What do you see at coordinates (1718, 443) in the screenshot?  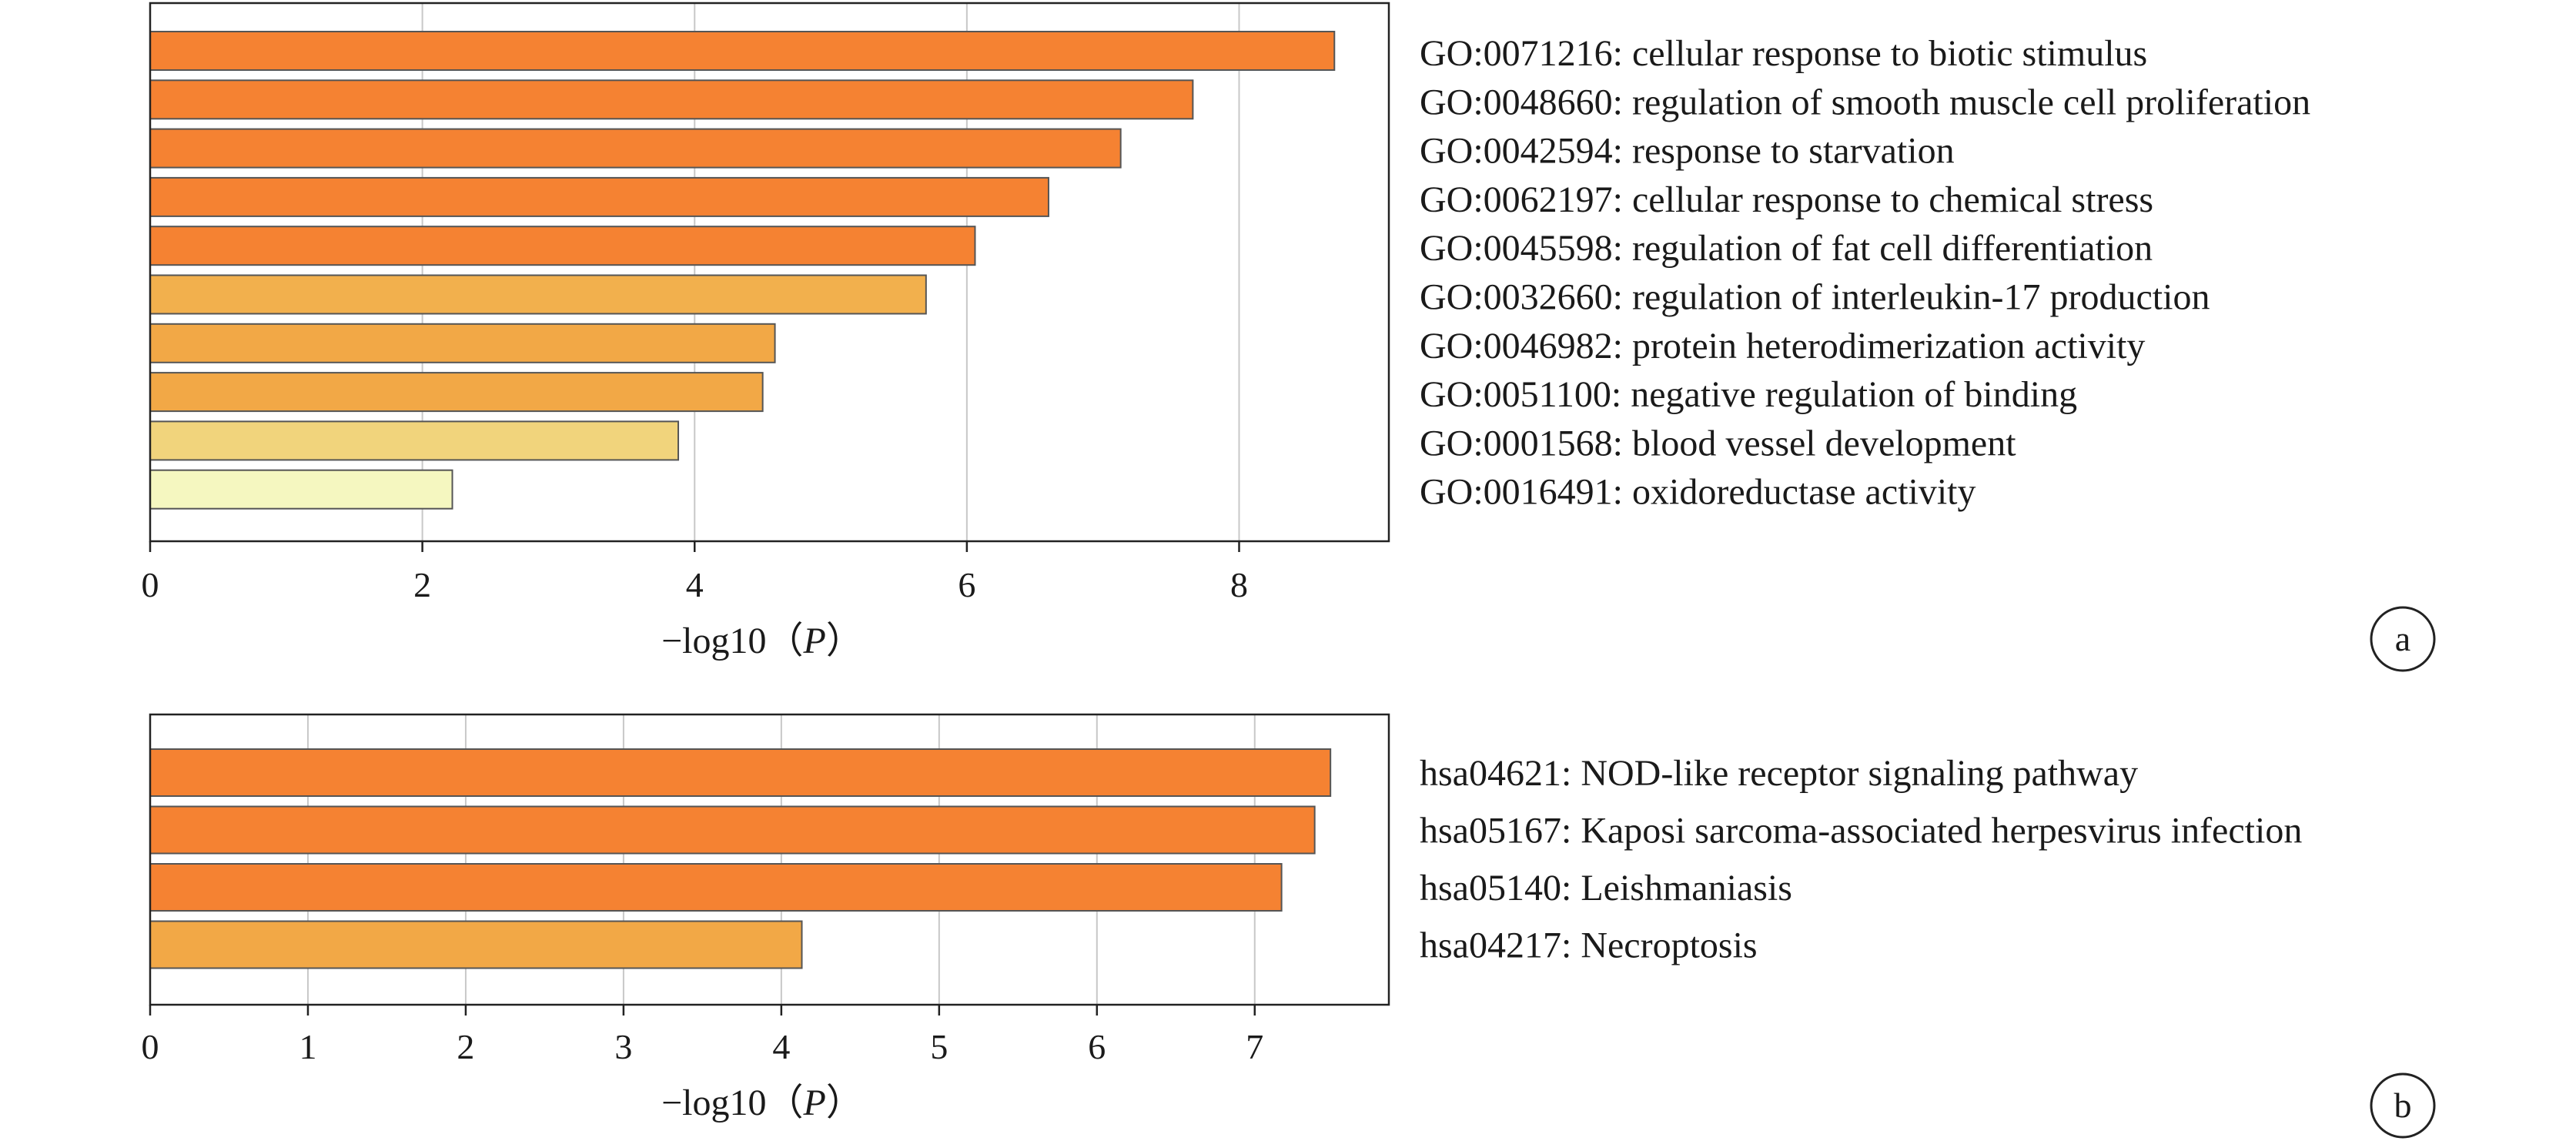 I see `term-label: GO:0001568: blood vessel development` at bounding box center [1718, 443].